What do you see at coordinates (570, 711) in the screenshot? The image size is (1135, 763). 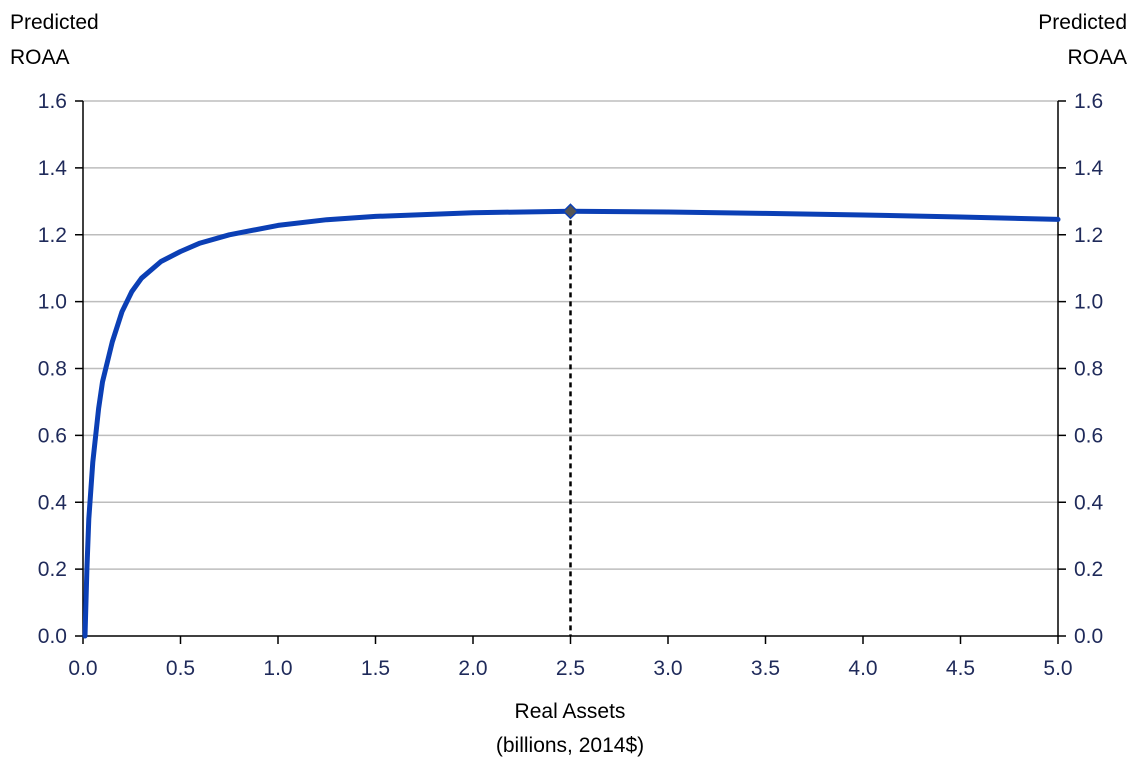 I see `x-axis-title-line1: Real Assets` at bounding box center [570, 711].